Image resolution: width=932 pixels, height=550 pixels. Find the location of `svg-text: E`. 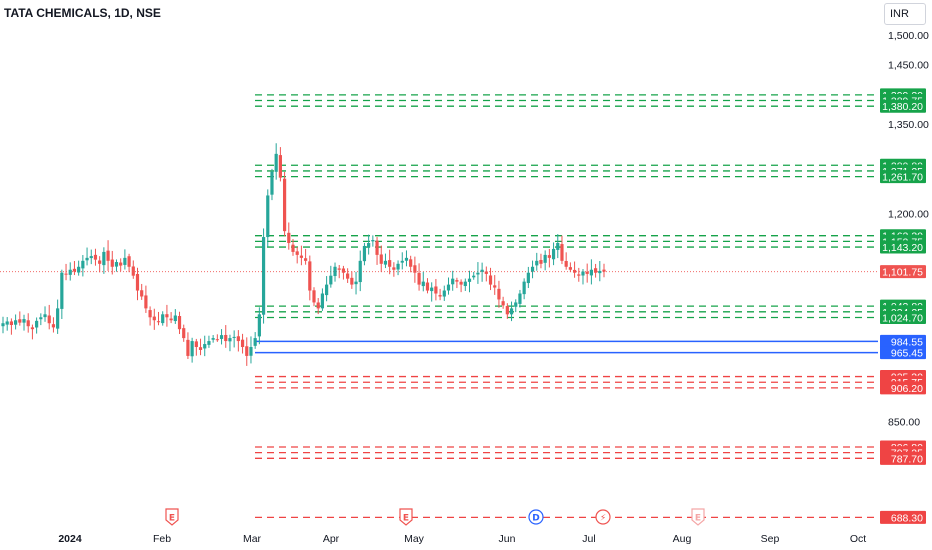

svg-text: E is located at coordinates (406, 519).